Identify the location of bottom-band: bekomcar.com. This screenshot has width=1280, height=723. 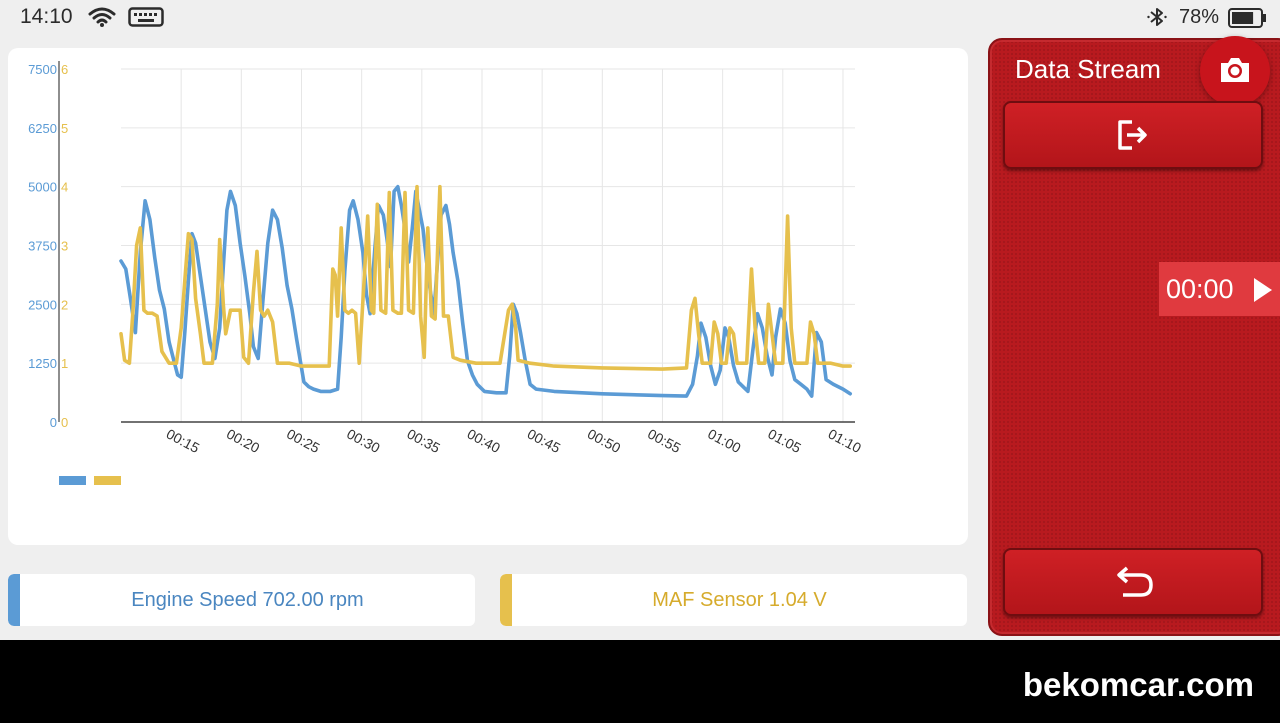
(640, 681).